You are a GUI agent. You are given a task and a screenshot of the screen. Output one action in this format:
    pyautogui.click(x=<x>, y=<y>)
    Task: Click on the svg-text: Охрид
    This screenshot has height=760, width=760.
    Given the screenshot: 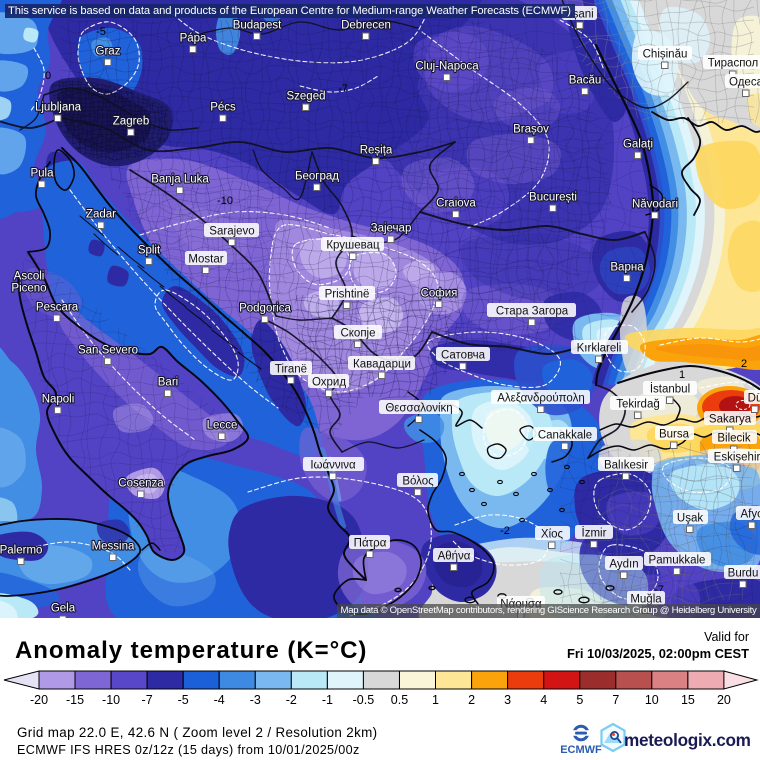 What is the action you would take?
    pyautogui.click(x=329, y=383)
    